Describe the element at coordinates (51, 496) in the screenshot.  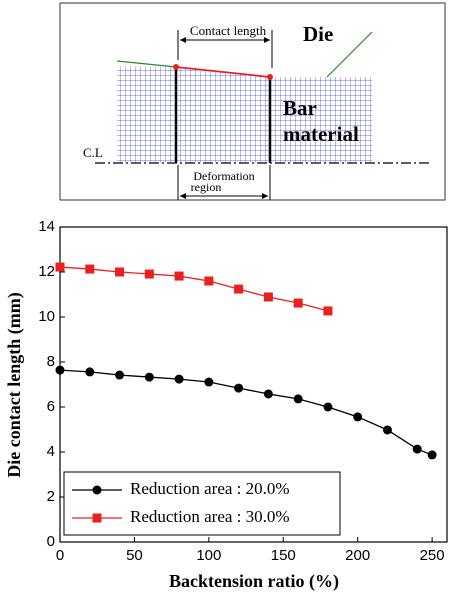
I see `y-tick-label: 2` at that location.